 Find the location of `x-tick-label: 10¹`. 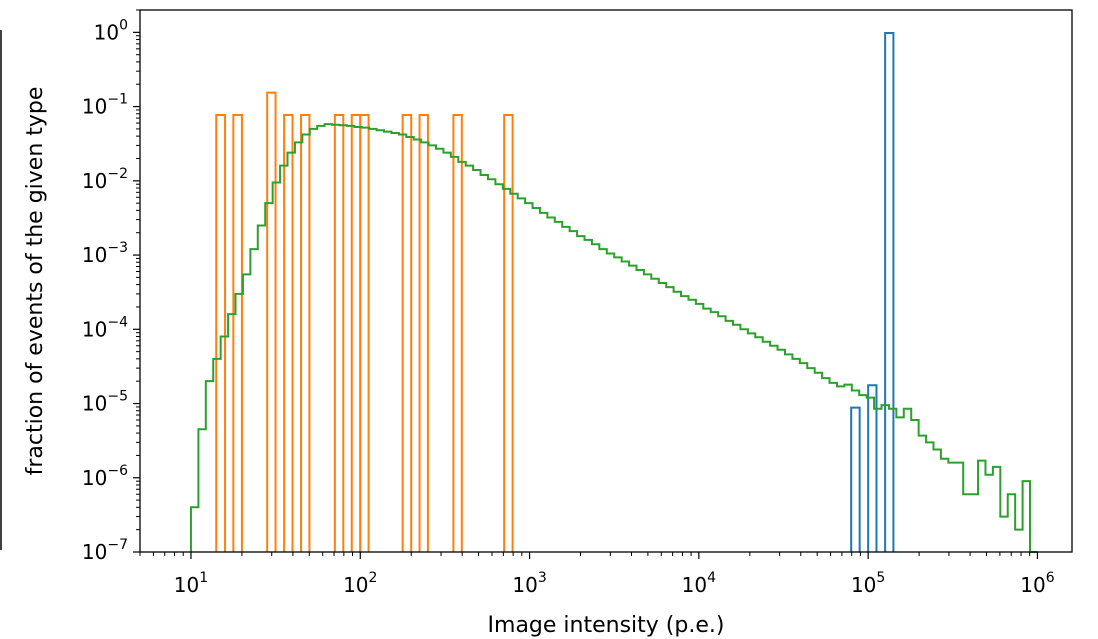

x-tick-label: 10¹ is located at coordinates (191, 583).